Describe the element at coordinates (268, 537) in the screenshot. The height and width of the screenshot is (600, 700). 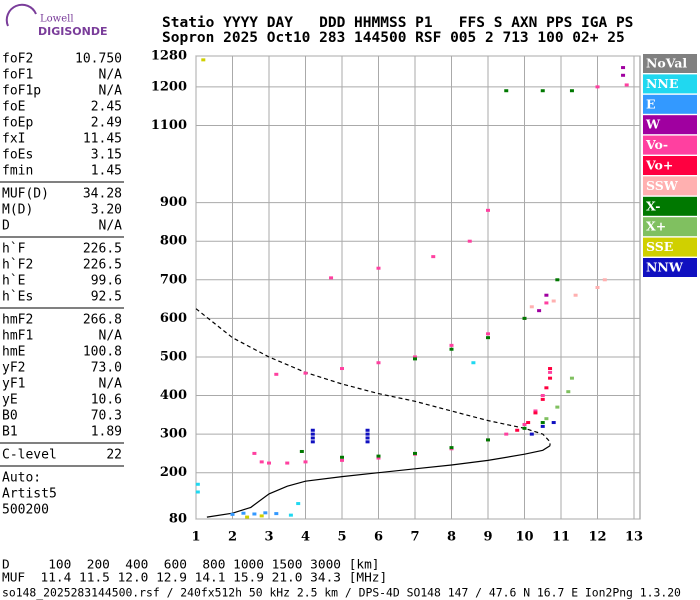
I see `x-tick-label: 3` at that location.